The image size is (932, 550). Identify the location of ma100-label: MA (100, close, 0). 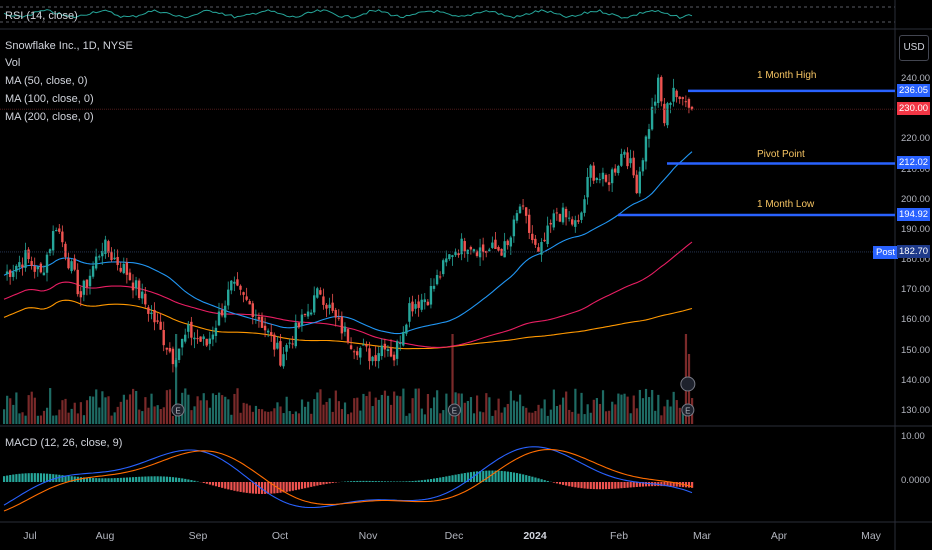
(49, 99).